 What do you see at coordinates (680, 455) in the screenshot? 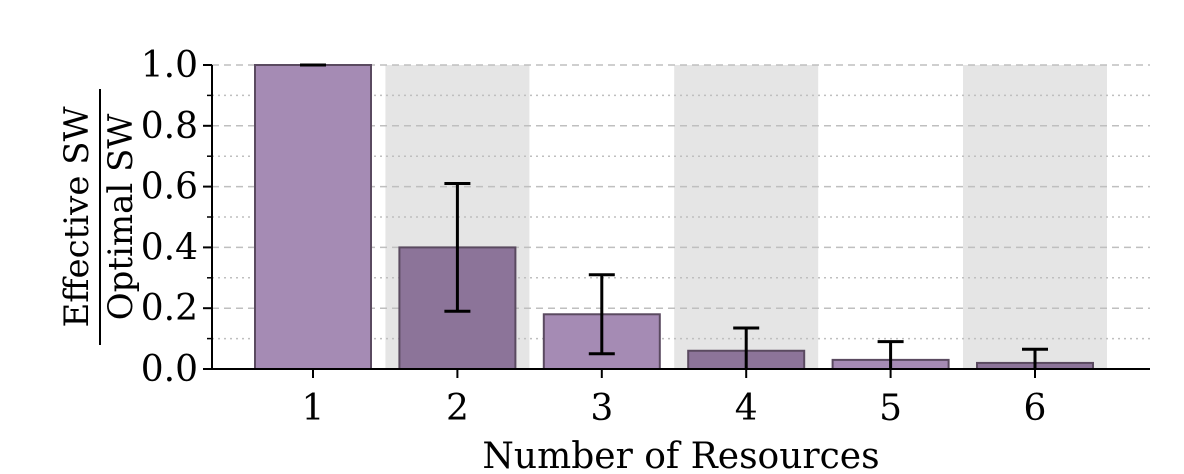
I see `x-axis-label: Number of Resources` at bounding box center [680, 455].